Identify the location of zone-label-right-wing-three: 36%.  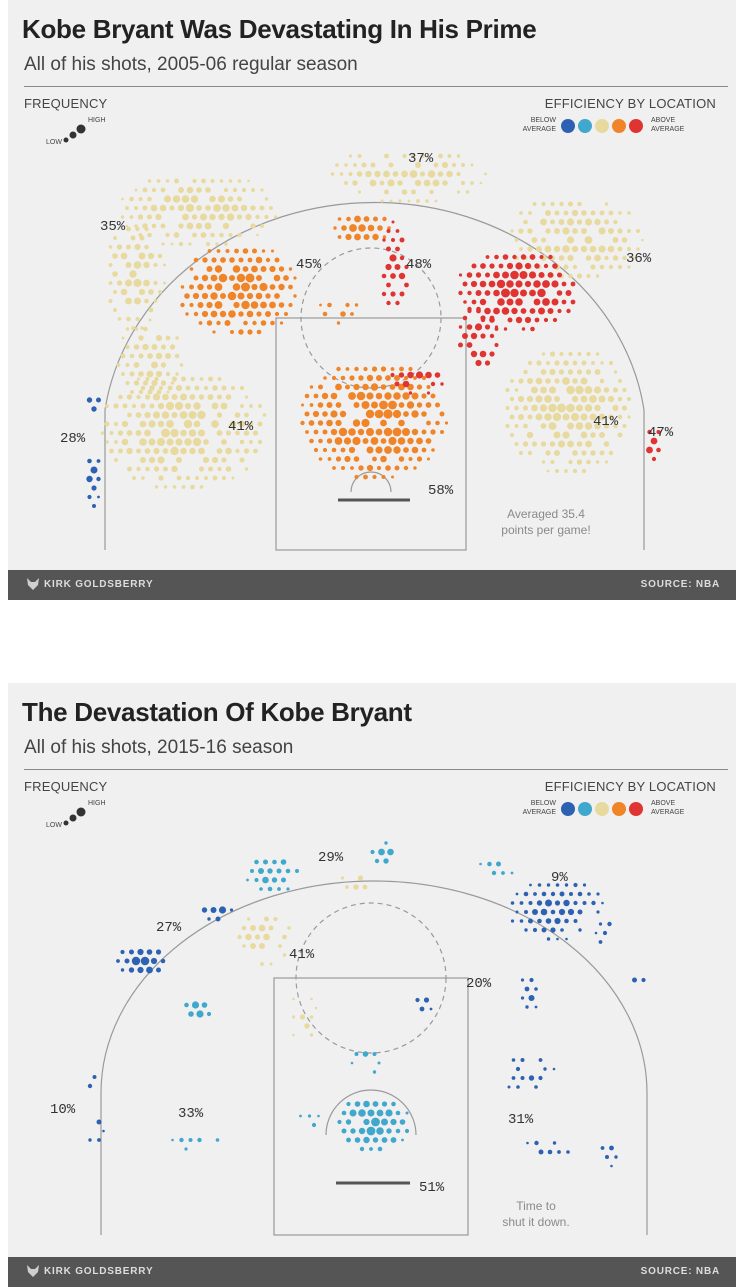
(639, 259).